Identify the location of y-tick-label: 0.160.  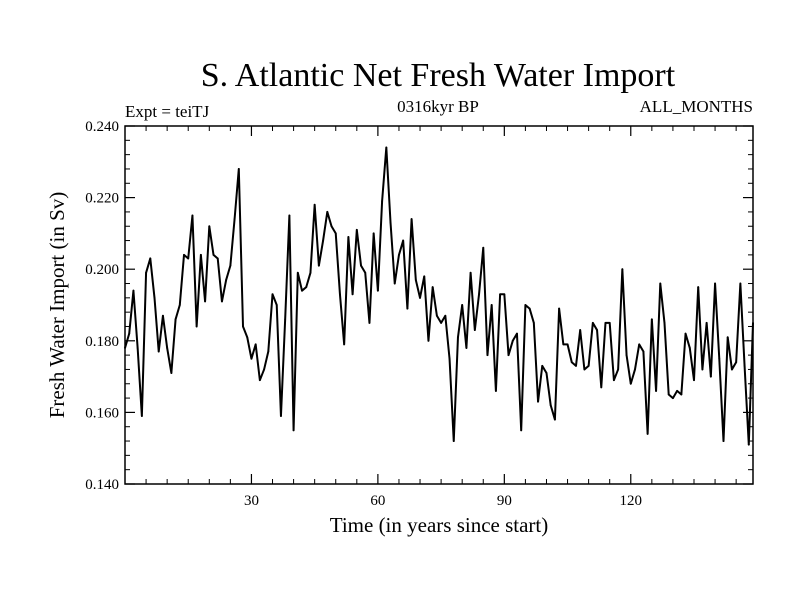
(102, 413).